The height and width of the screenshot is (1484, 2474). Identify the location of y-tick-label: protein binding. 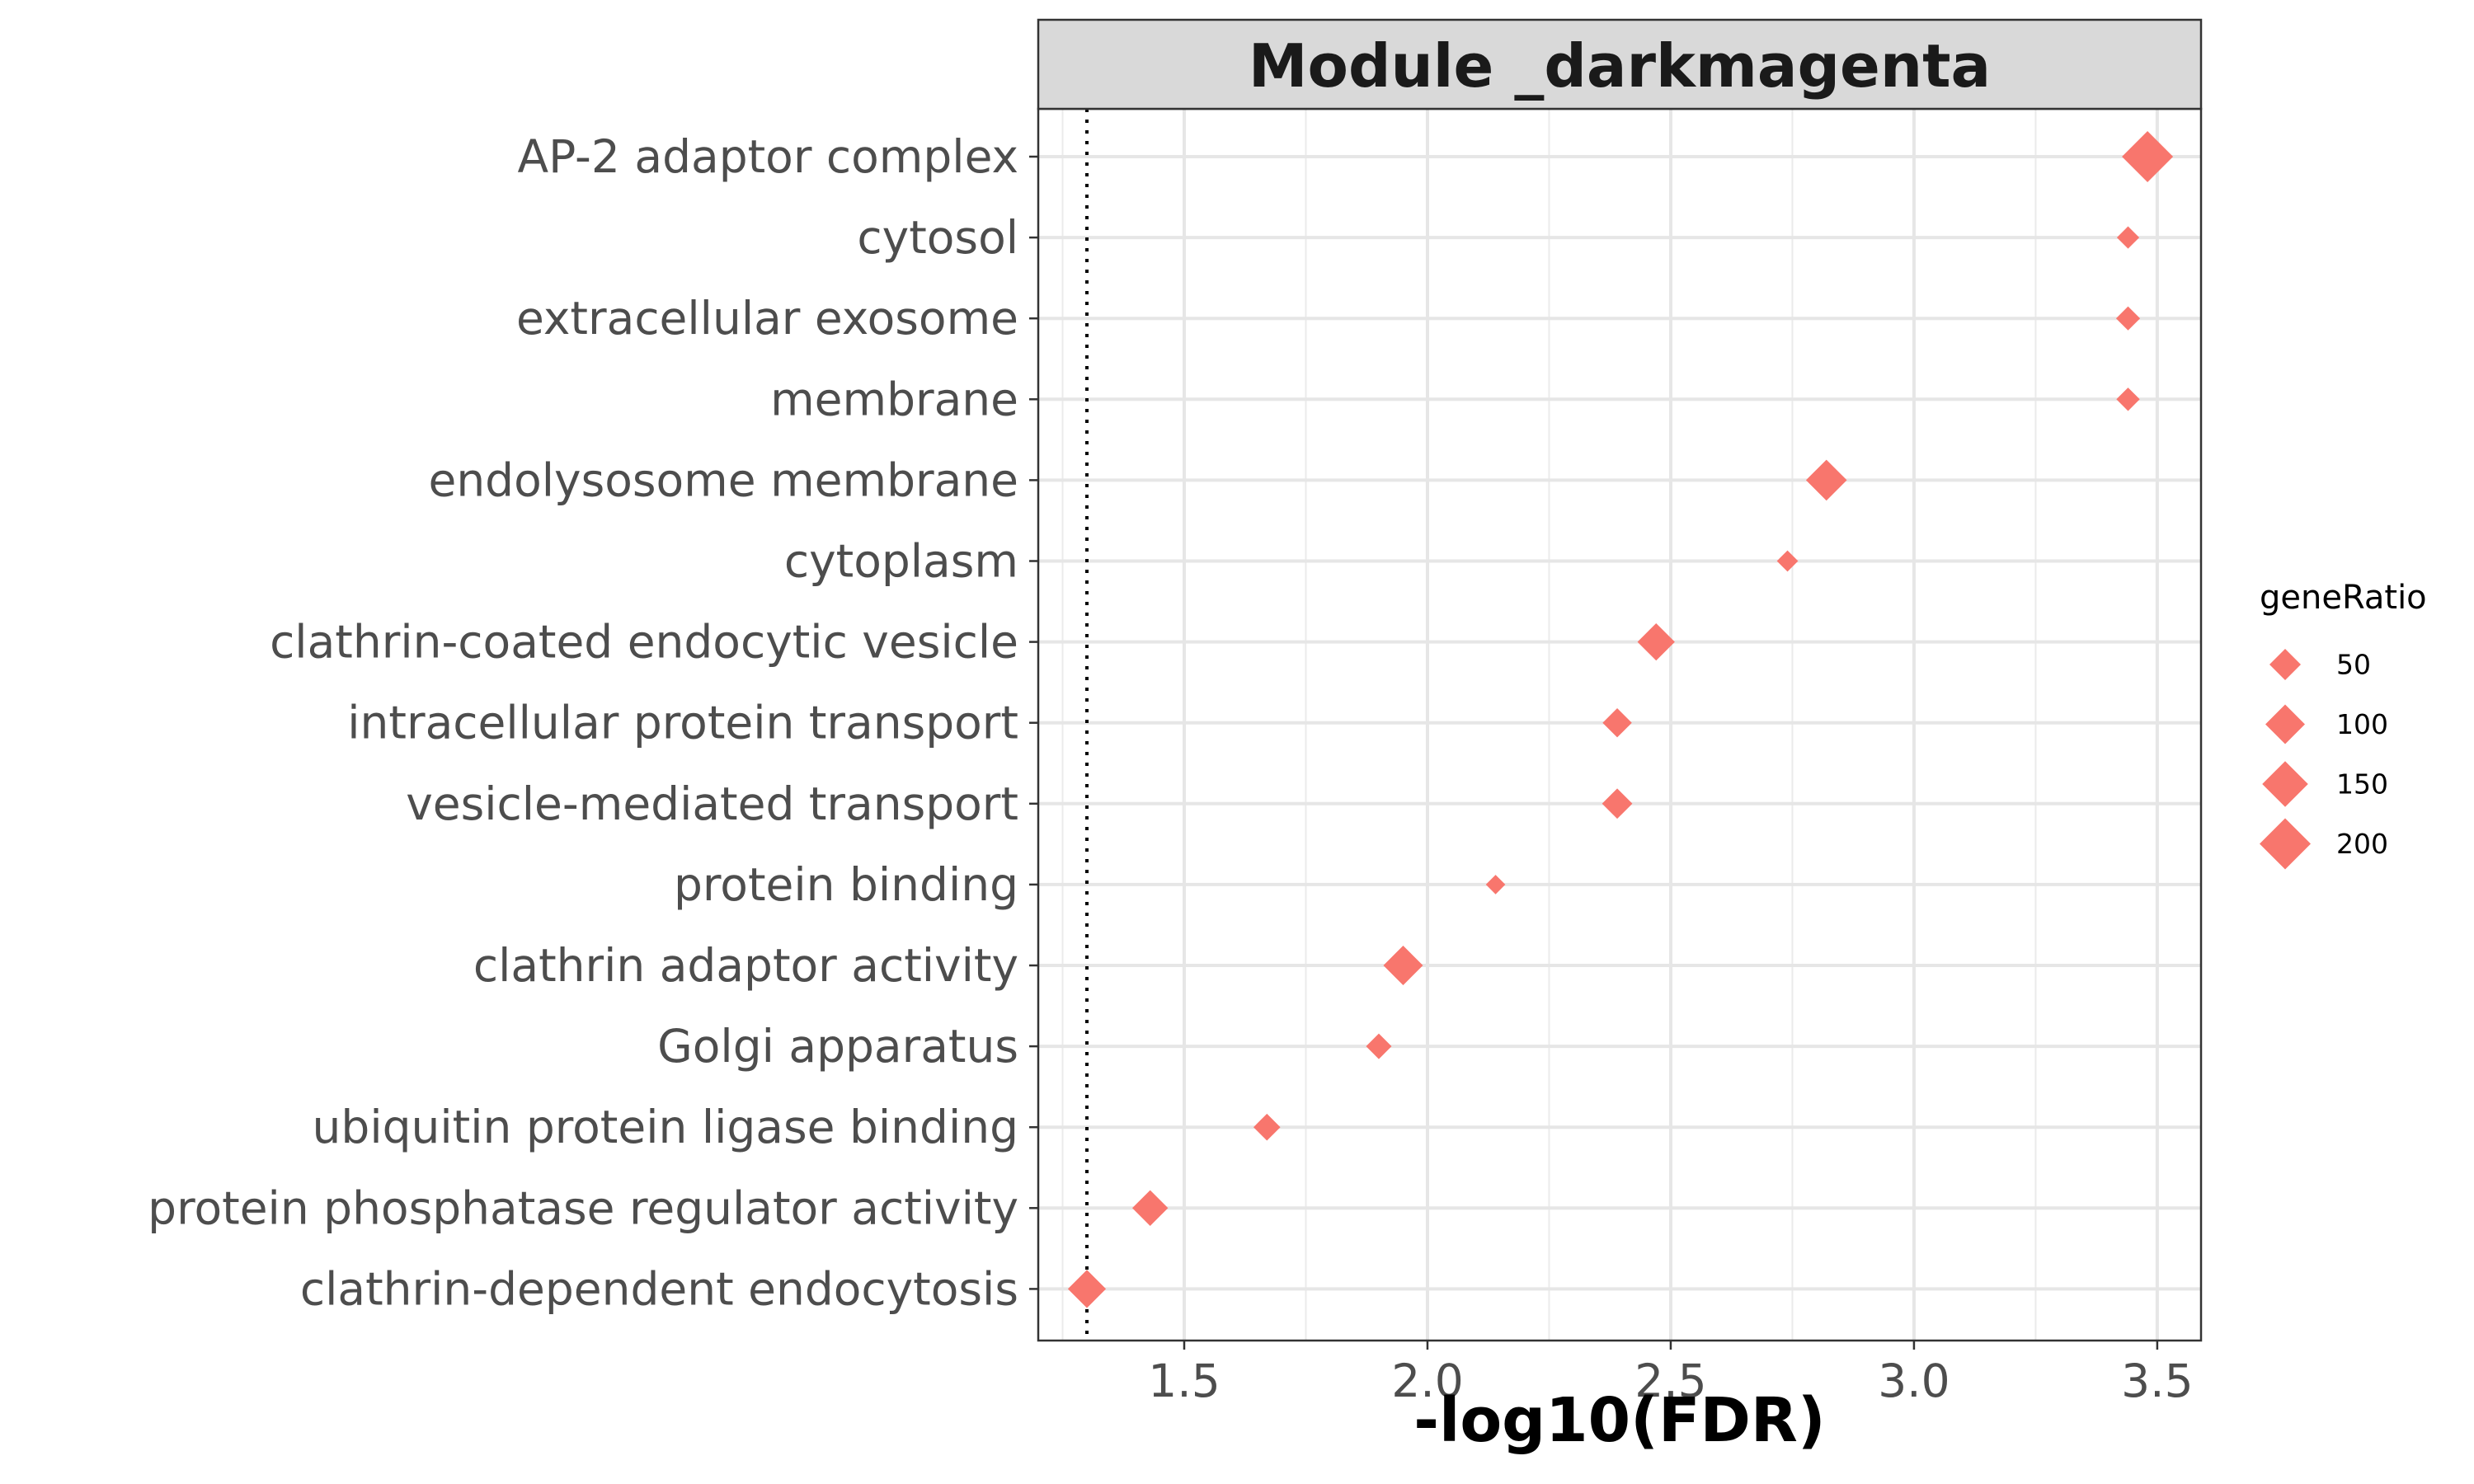
(846, 884).